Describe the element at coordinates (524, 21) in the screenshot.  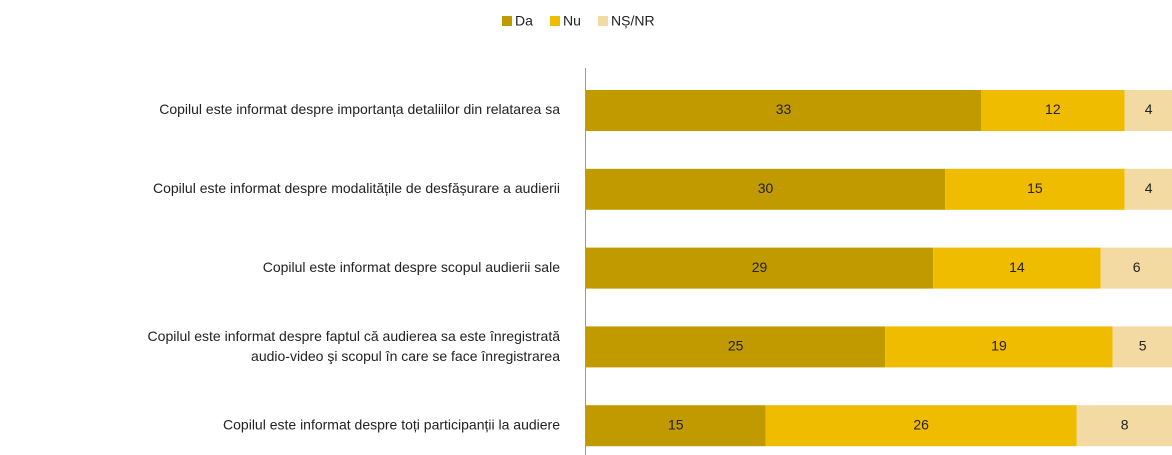
I see `legend-label: Da` at that location.